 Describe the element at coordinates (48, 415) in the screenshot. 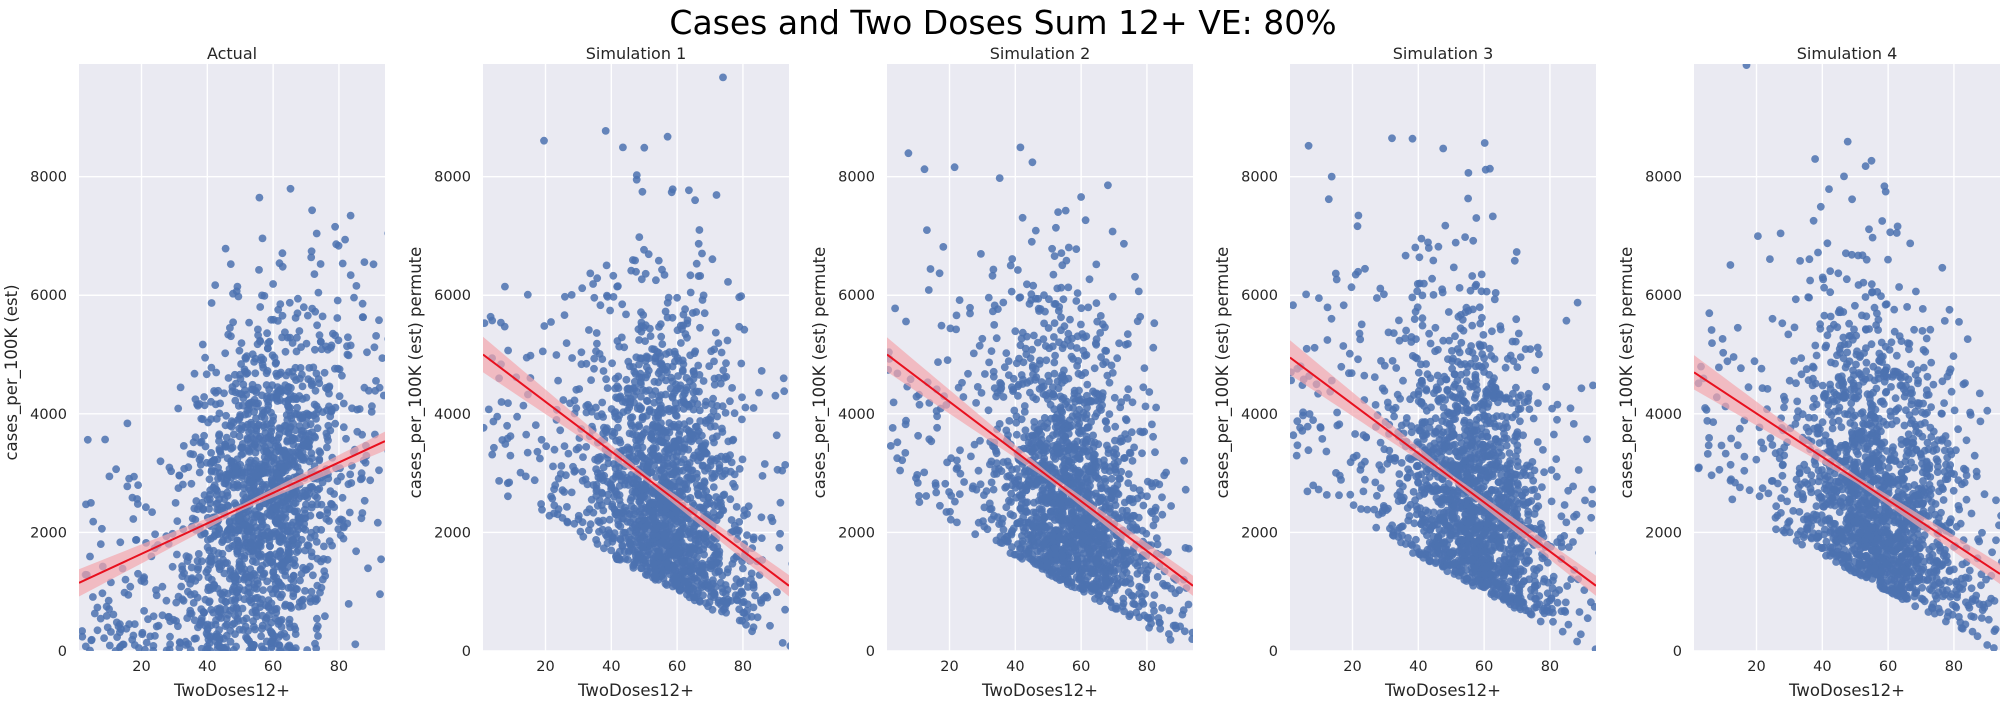

I see `y-tick-label: 4000` at that location.